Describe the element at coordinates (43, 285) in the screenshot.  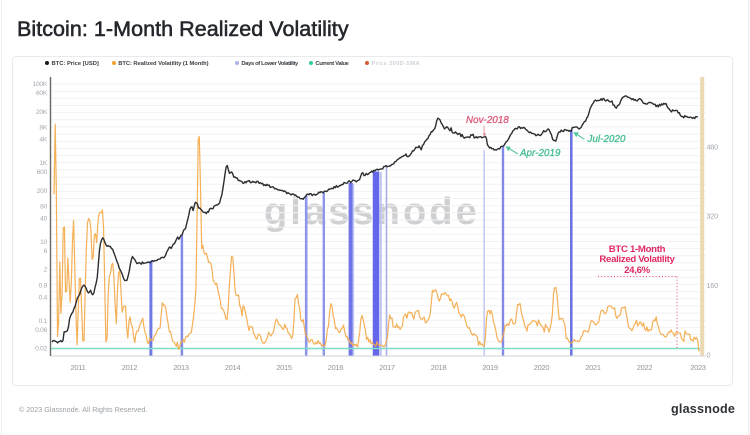
I see `svg-text: 0.8` at that location.